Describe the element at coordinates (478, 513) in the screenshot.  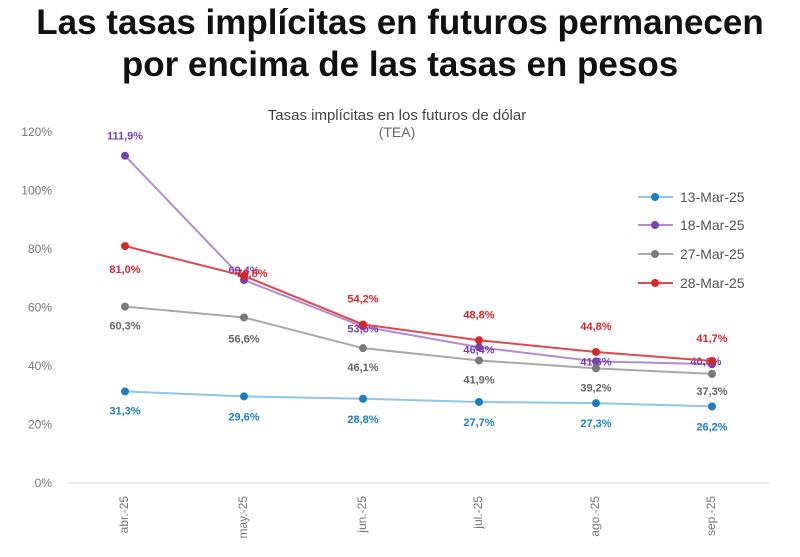
I see `x-tick-label: jul.-25` at that location.